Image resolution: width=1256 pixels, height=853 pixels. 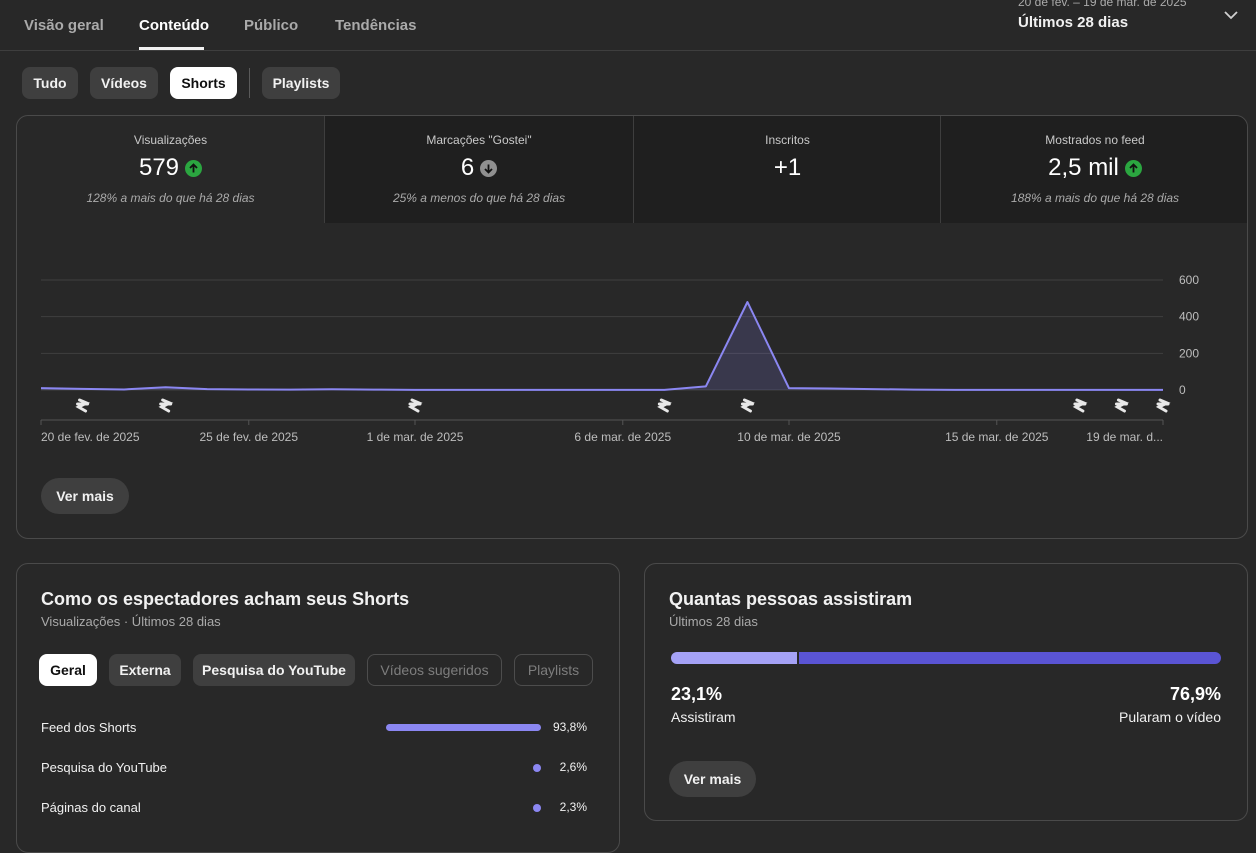 I want to click on tab-audience: Público, so click(x=271, y=25).